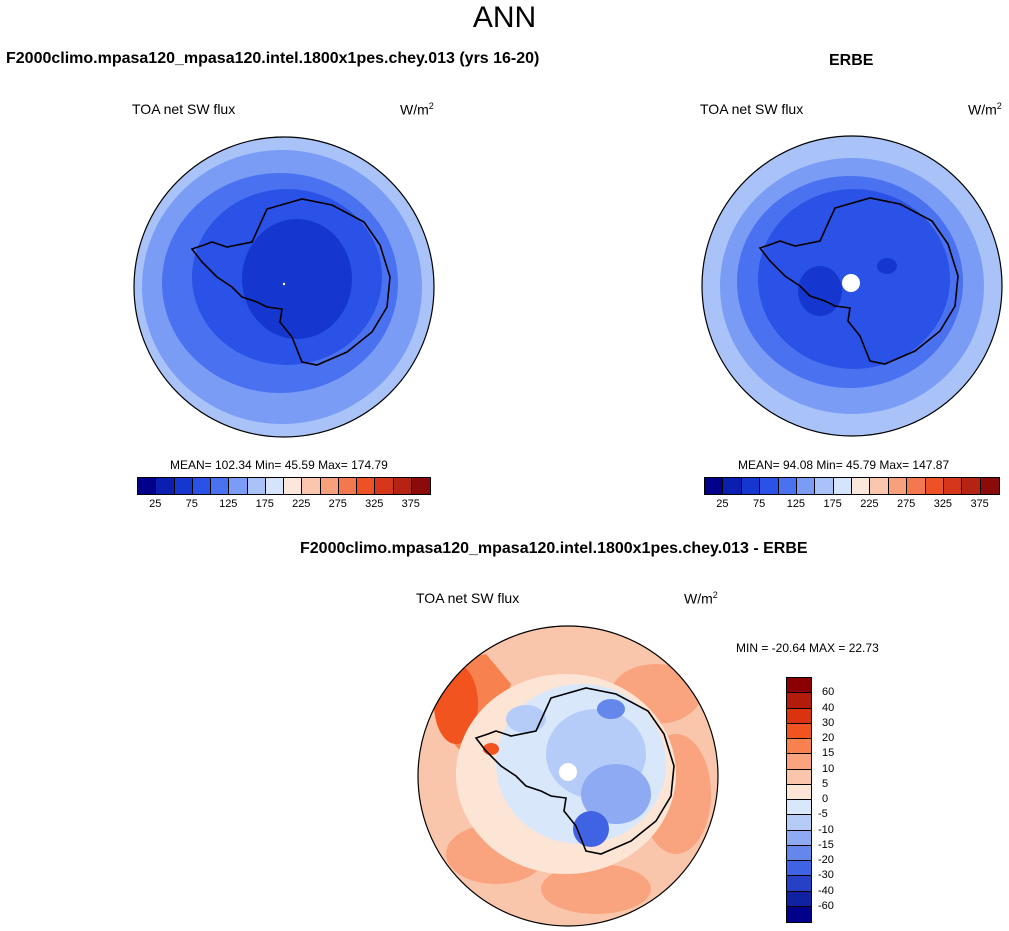 This screenshot has width=1009, height=931. Describe the element at coordinates (504, 17) in the screenshot. I see `figure-title: ANN` at that location.